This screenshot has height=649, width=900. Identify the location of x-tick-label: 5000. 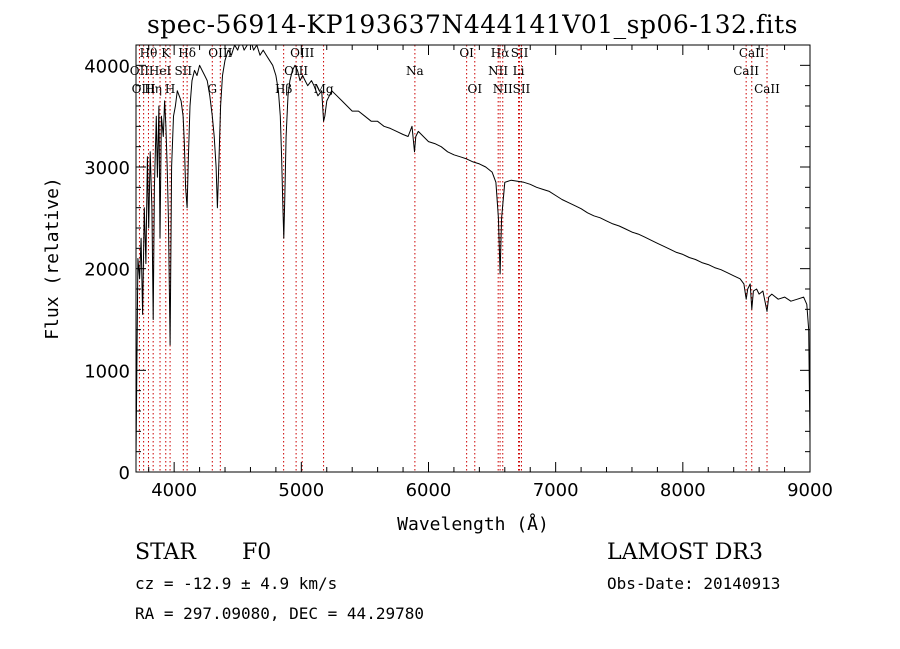
(301, 490).